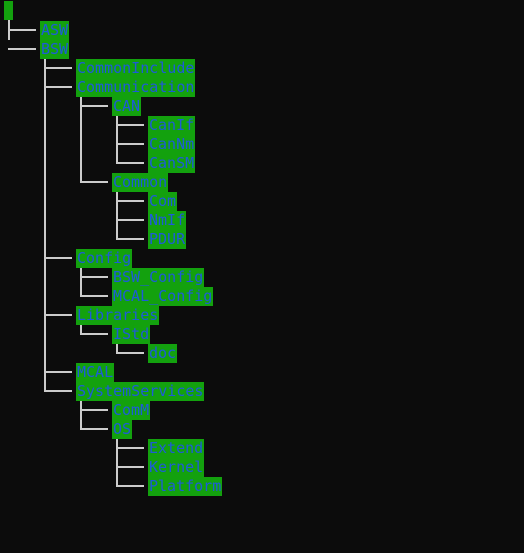 This screenshot has width=524, height=553. I want to click on dir-communication: Communication, so click(136, 87).